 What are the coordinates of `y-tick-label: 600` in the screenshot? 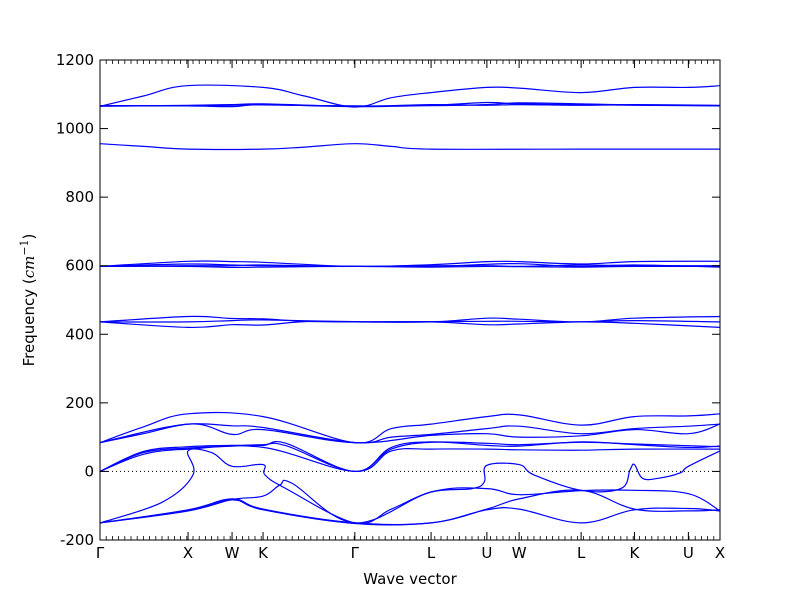 It's located at (79, 266).